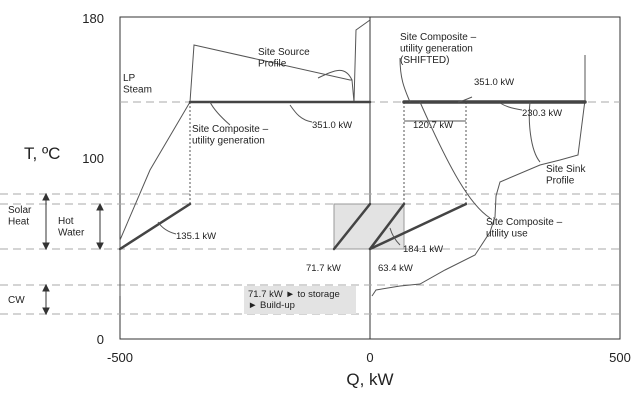  What do you see at coordinates (137, 84) in the screenshot?
I see `lp-steam-label: LP Steam` at bounding box center [137, 84].